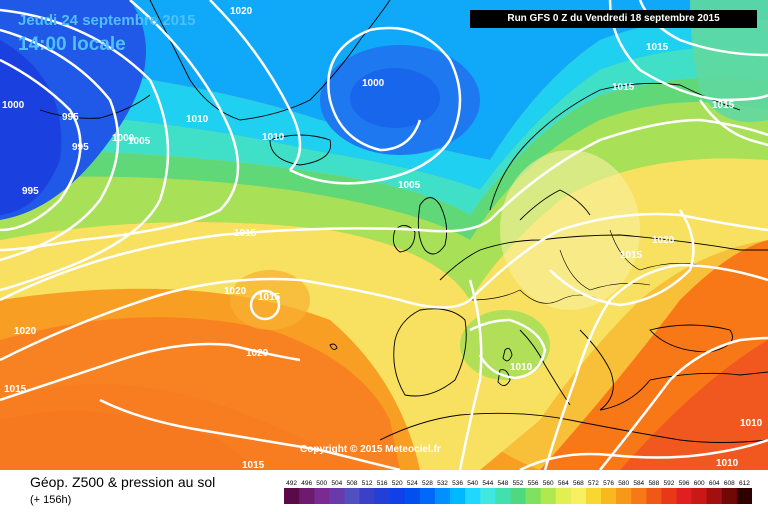 This screenshot has width=768, height=512. What do you see at coordinates (608, 483) in the screenshot?
I see `scale-label: 576` at bounding box center [608, 483].